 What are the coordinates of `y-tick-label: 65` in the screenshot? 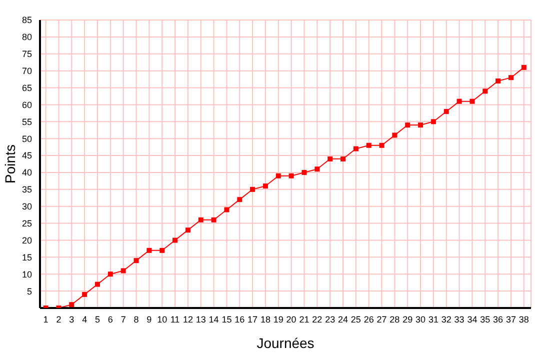 It's located at (27, 87).